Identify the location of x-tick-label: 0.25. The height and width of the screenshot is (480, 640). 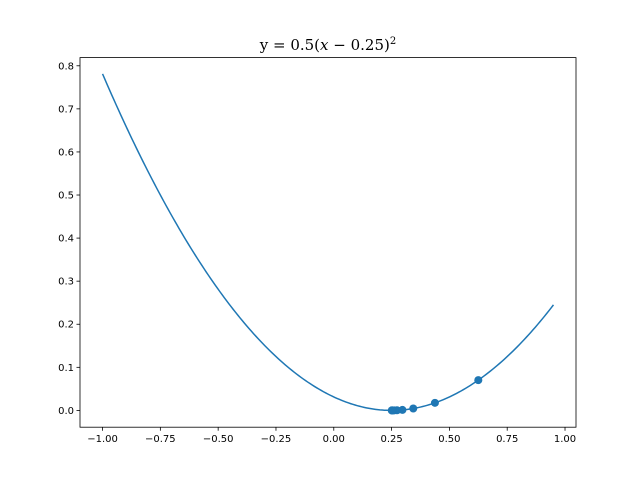
(391, 439).